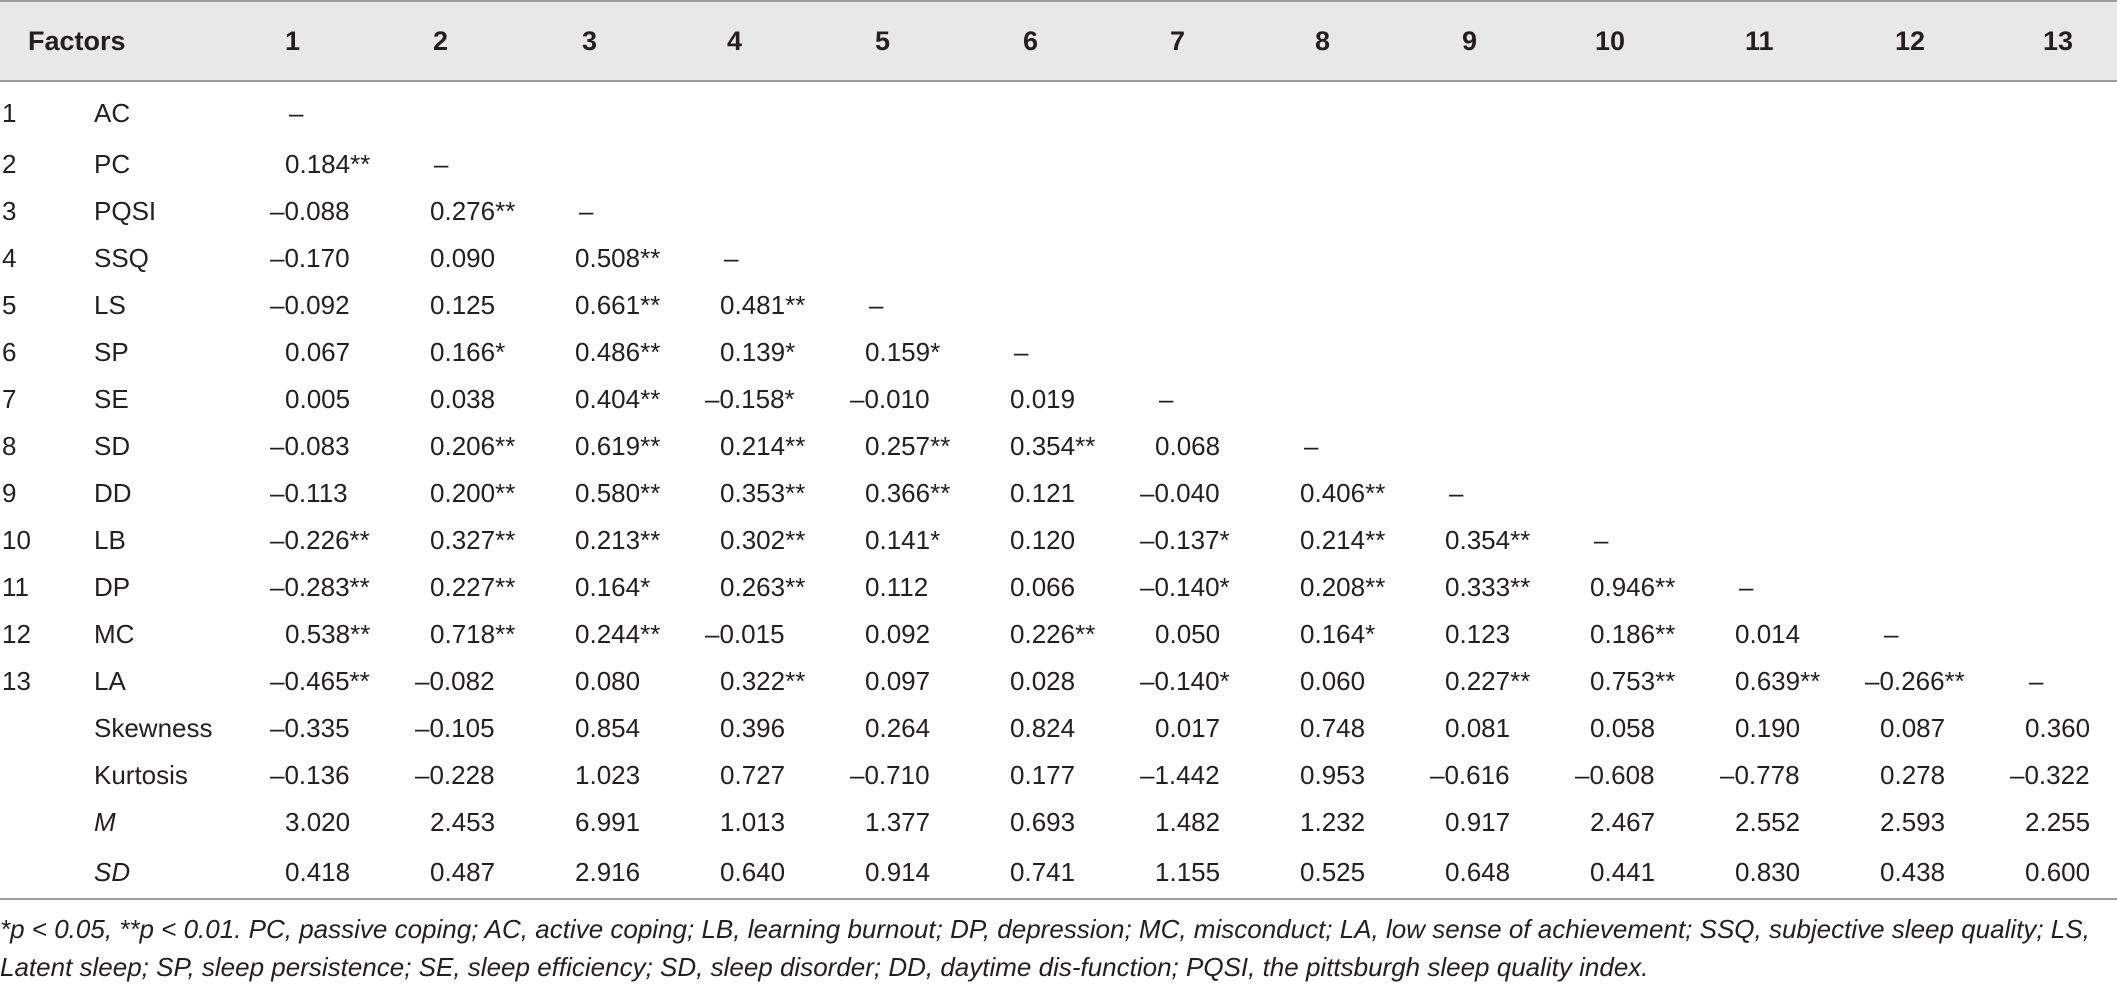 Image resolution: width=2117 pixels, height=991 pixels. Describe the element at coordinates (170, 873) in the screenshot. I see `row-factor-label: SD` at that location.